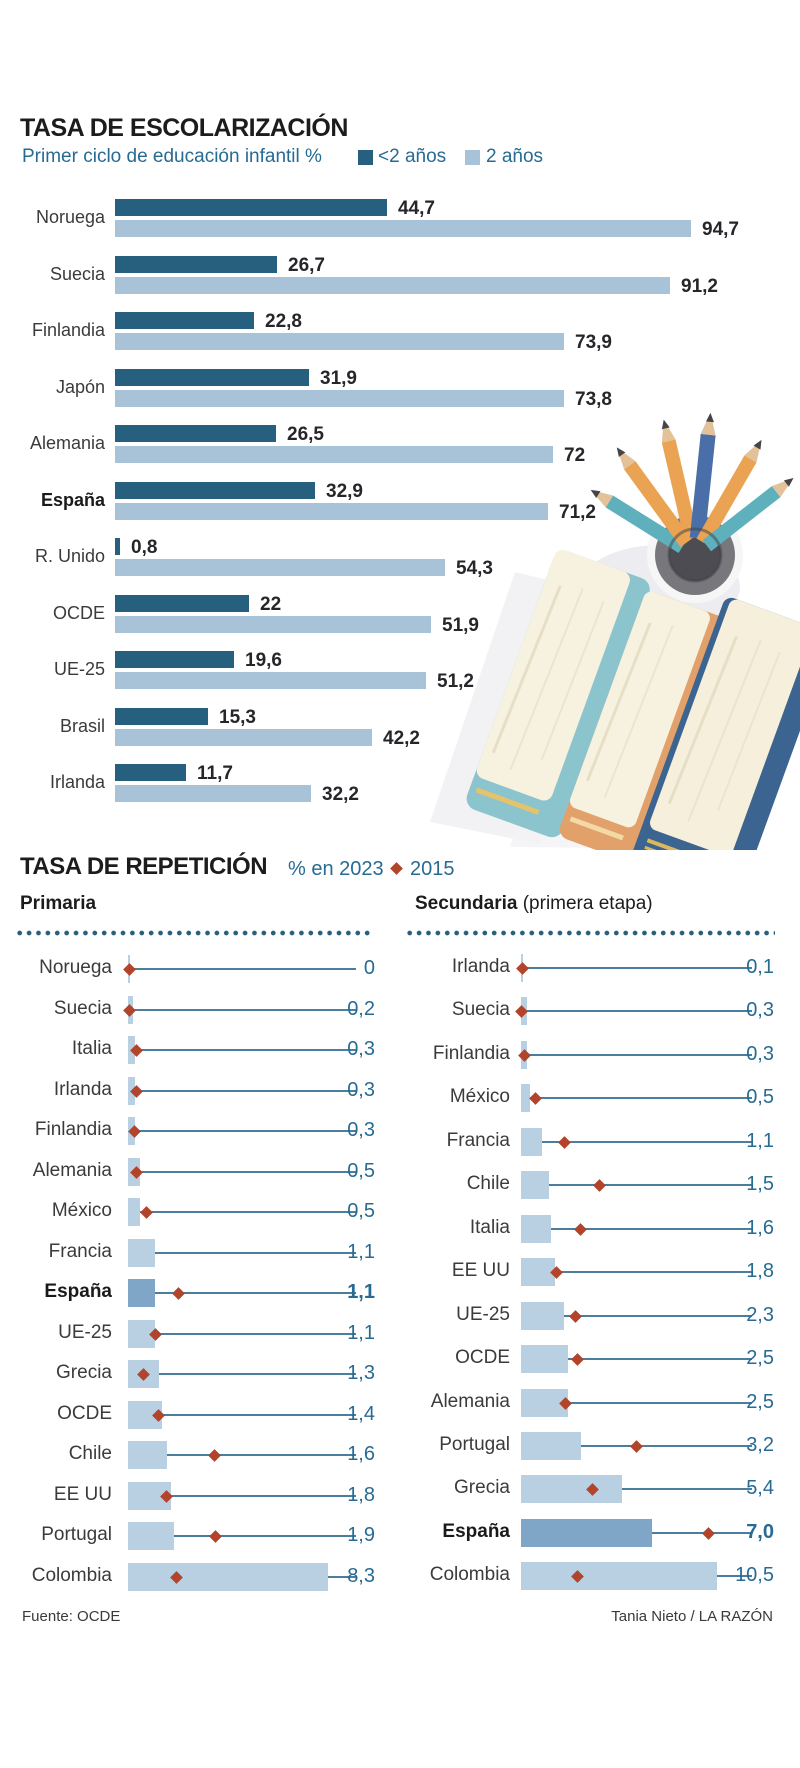 The width and height of the screenshot is (800, 1768). I want to click on country-label: Suecia, so click(480, 1009).